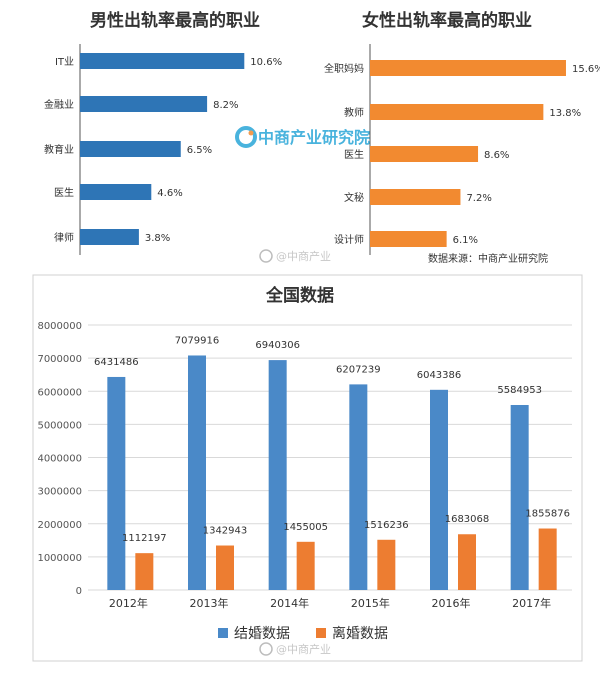 This screenshot has height=674, width=600. I want to click on marriage-value-label: 7079916, so click(197, 340).